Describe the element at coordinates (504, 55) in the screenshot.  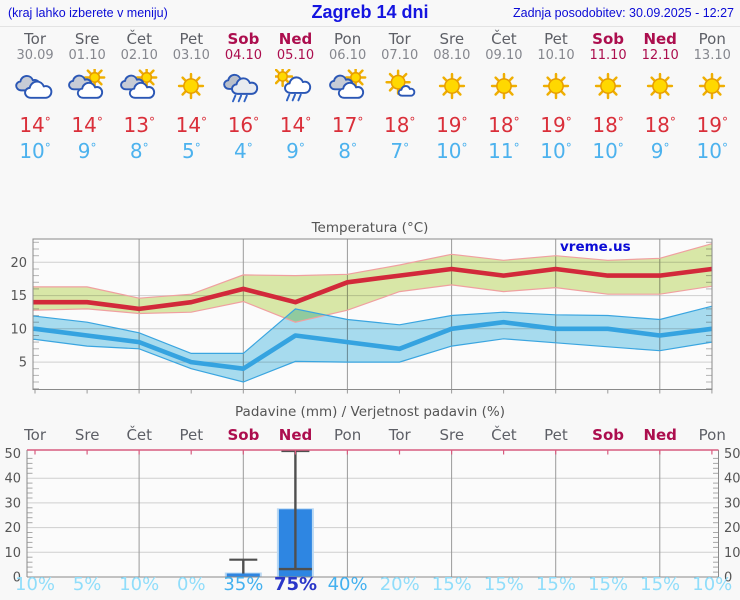
I see `day-date: 09.10` at that location.